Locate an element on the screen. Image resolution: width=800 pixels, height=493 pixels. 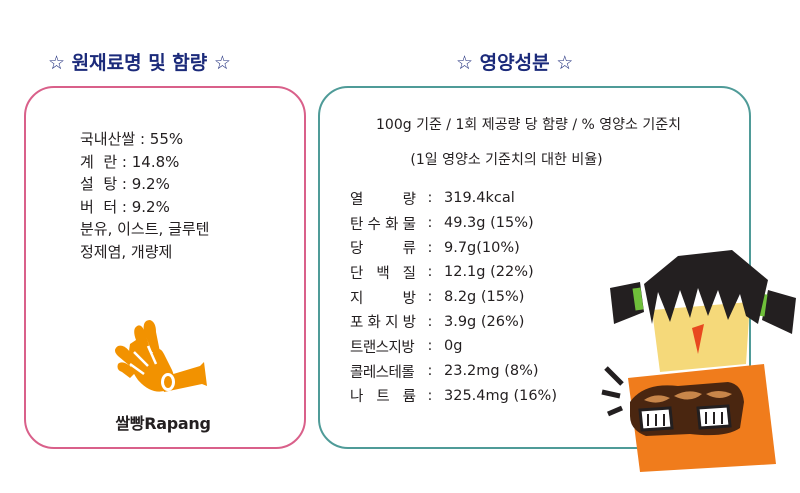
nutrient-value: 0g is located at coordinates (453, 346).